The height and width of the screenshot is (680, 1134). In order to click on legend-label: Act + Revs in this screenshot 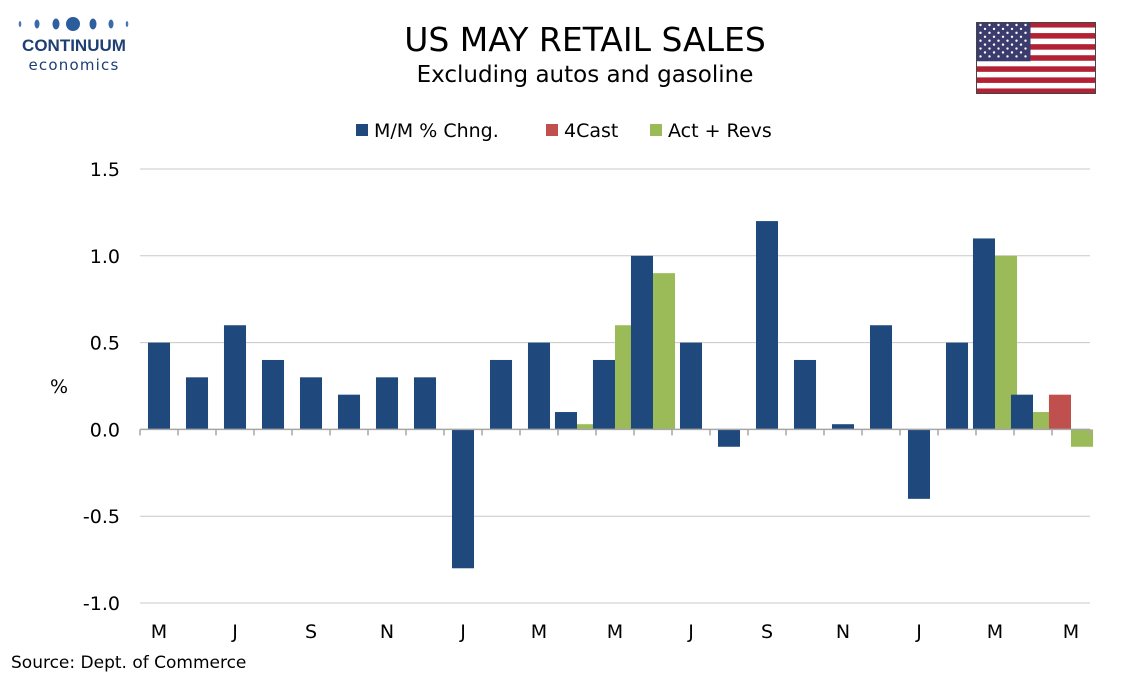, I will do `click(720, 131)`.